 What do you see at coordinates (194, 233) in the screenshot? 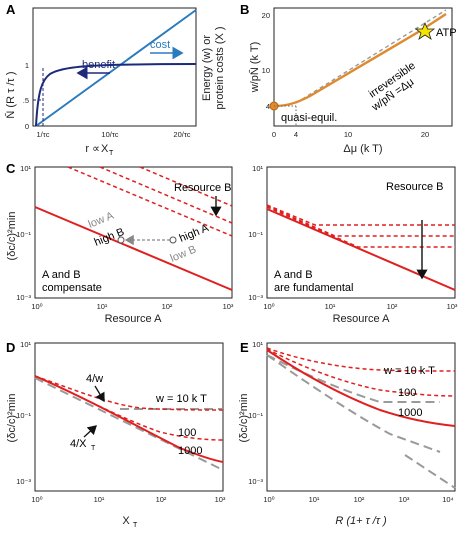
I see `c-left-high-a: high A` at bounding box center [194, 233].